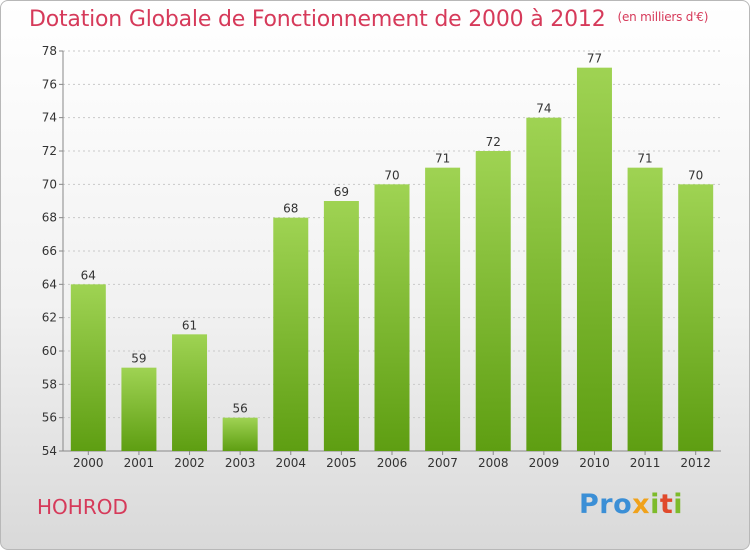 The width and height of the screenshot is (750, 550). I want to click on y-tick-label: 62, so click(49, 318).